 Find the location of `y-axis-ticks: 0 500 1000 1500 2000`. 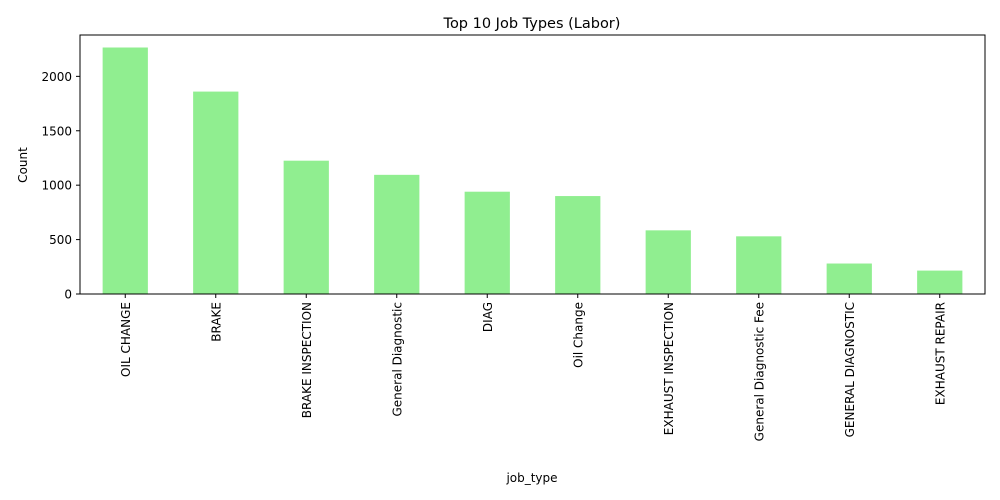

y-axis-ticks: 0 500 1000 1500 2000 is located at coordinates (60, 186).